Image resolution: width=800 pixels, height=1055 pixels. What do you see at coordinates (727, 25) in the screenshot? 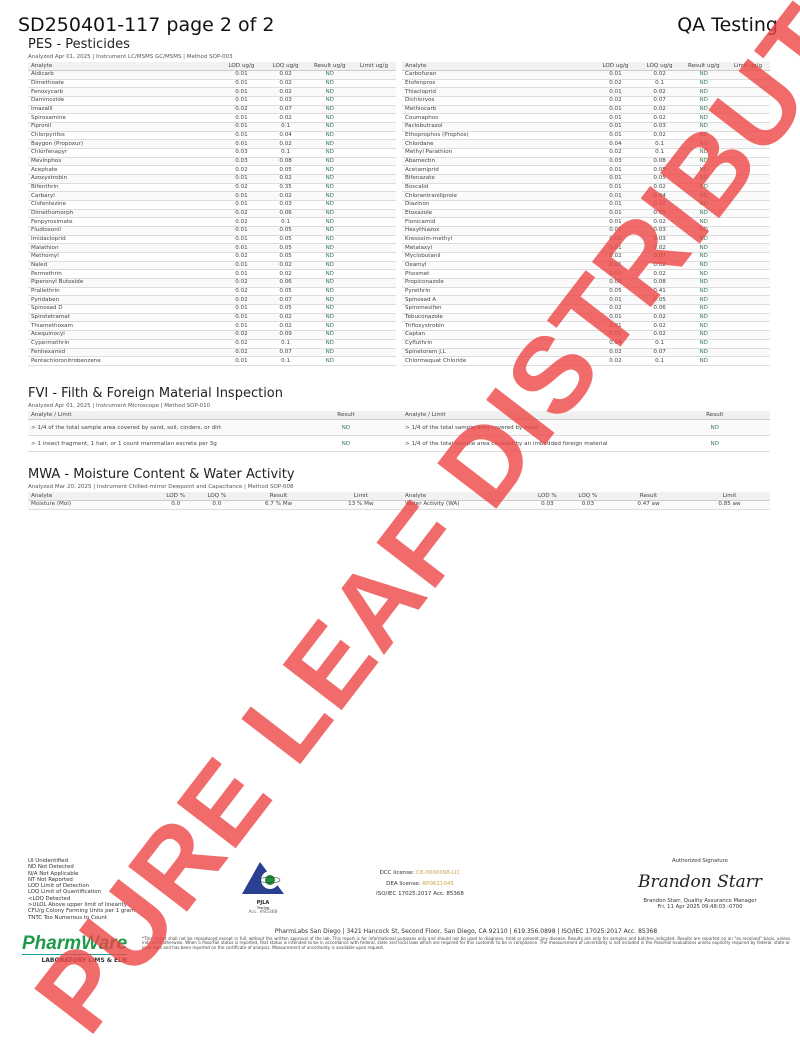
I see `client-name: QA Testing` at bounding box center [727, 25].